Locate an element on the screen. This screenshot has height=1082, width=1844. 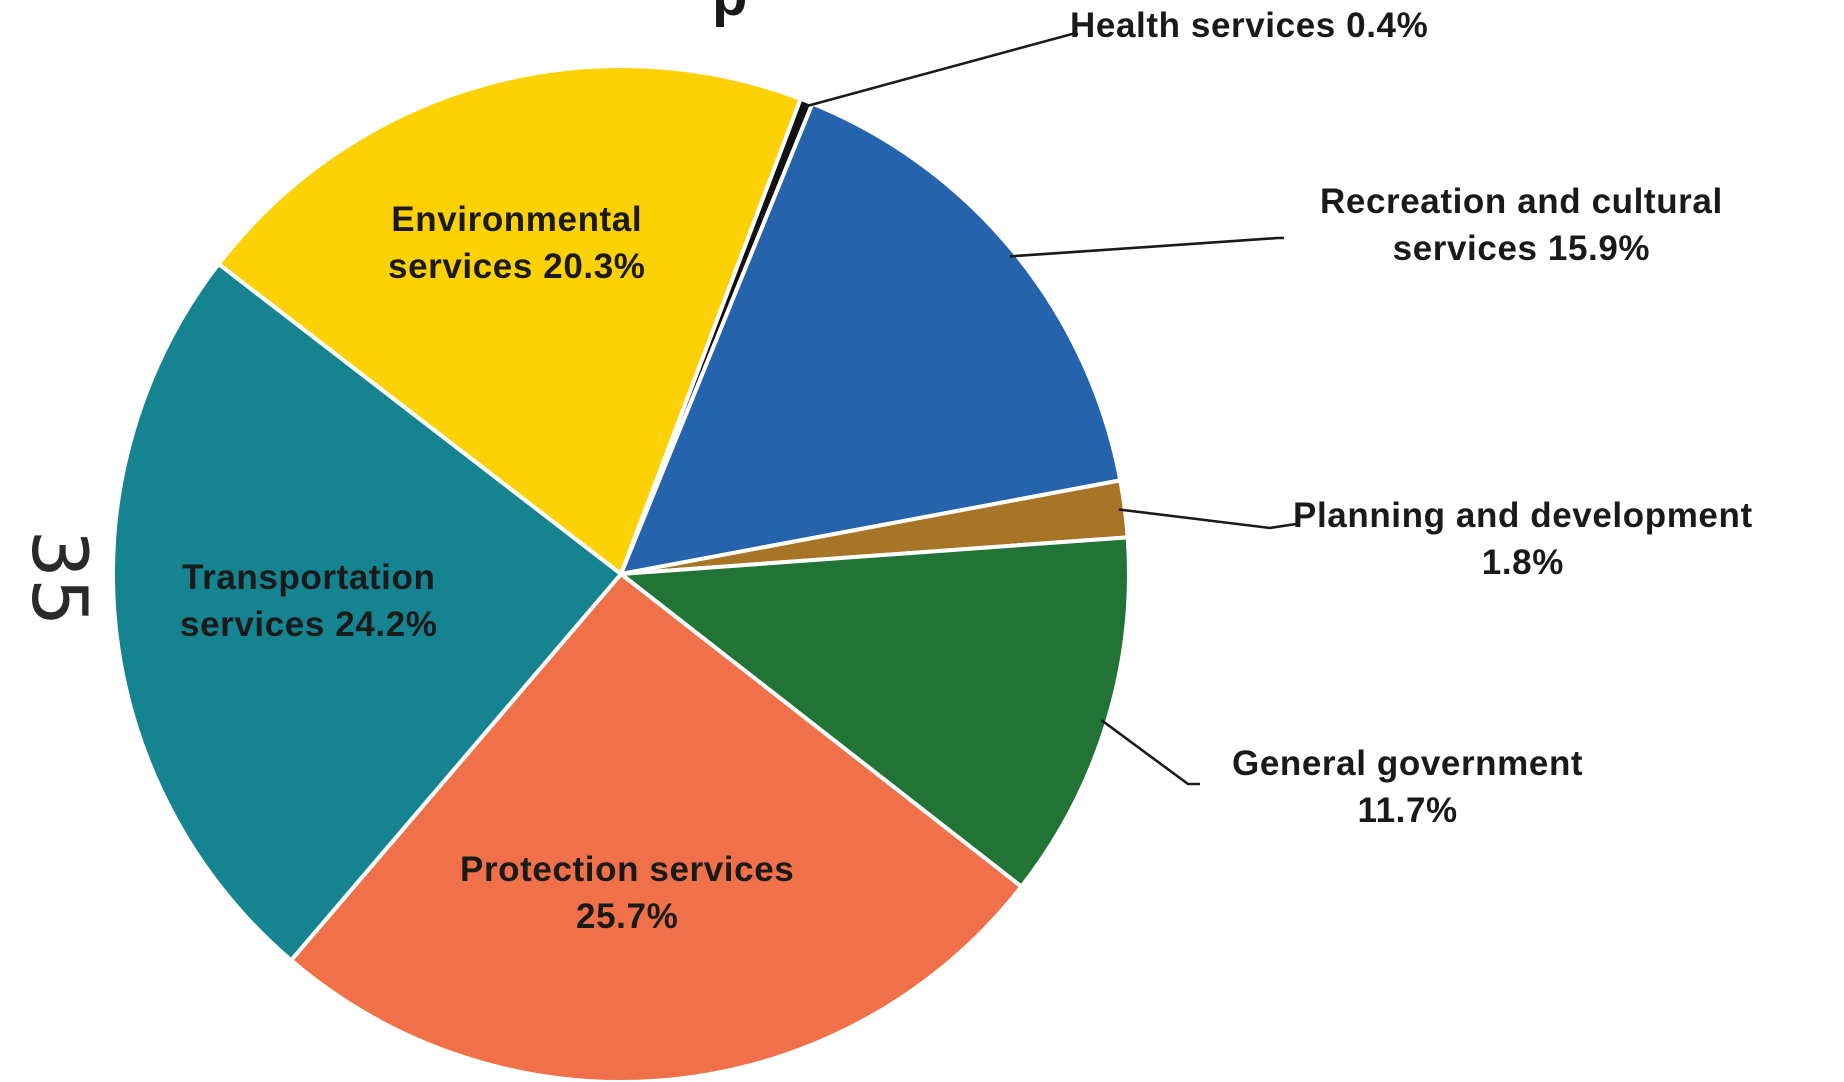
label-transportation-services-line2: services 24.2% is located at coordinates (309, 624).